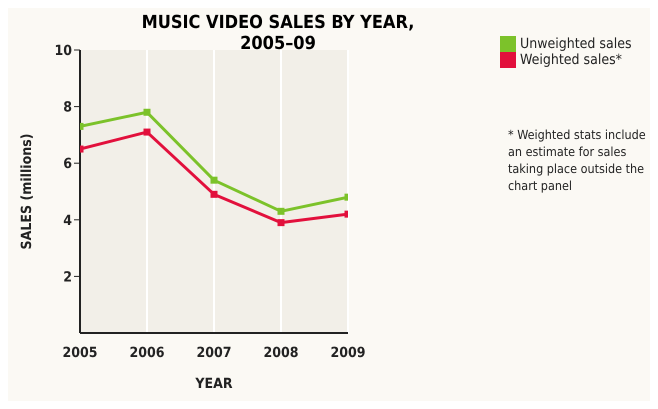 Image resolution: width=658 pixels, height=409 pixels. What do you see at coordinates (577, 160) in the screenshot?
I see `text: * Weighted stats include an estimate for sales taking place outside the chart panel` at bounding box center [577, 160].